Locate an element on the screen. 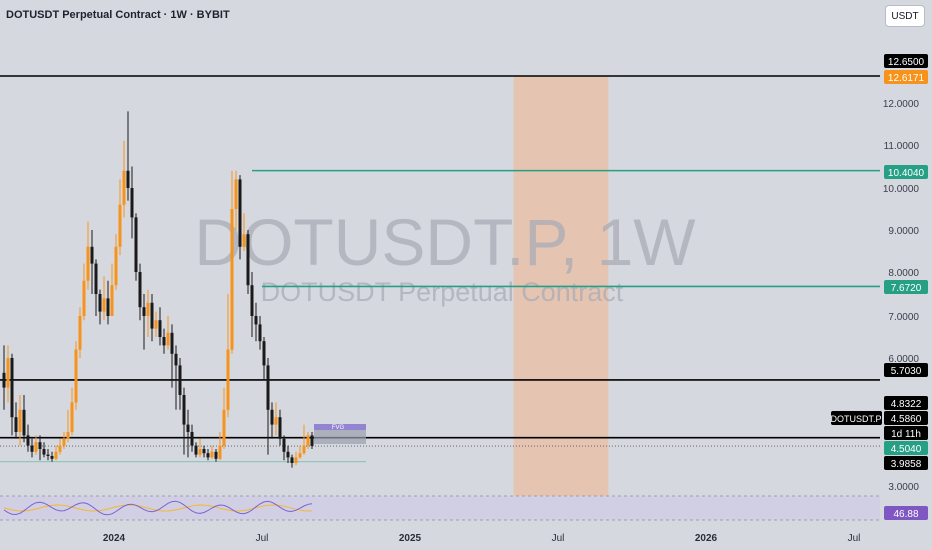 The width and height of the screenshot is (932, 550). fvg-label: FVG is located at coordinates (338, 428).